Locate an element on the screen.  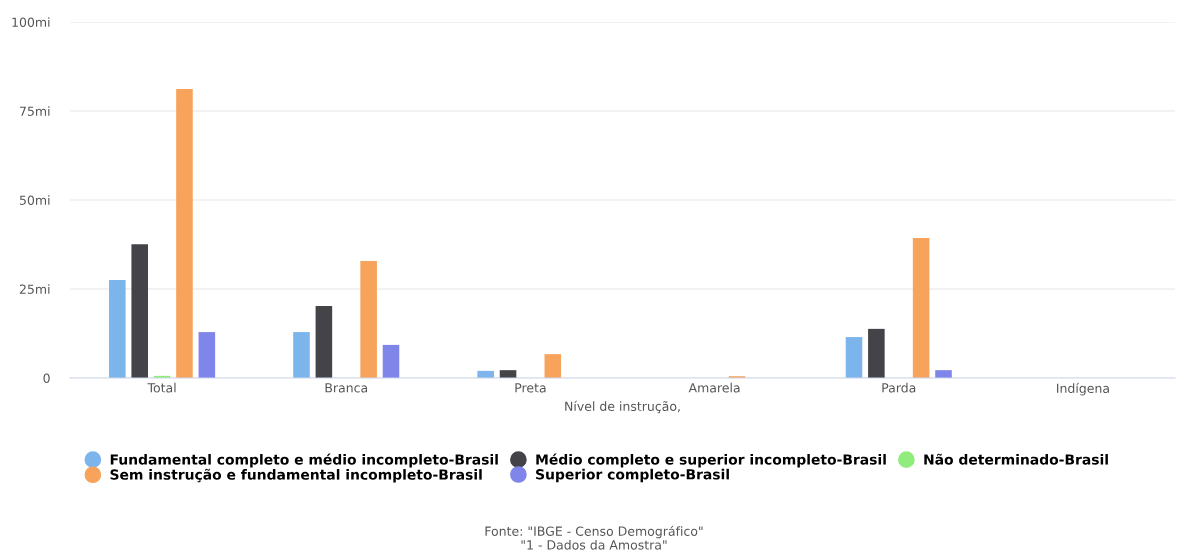
x-tick-label: Parda is located at coordinates (899, 387).